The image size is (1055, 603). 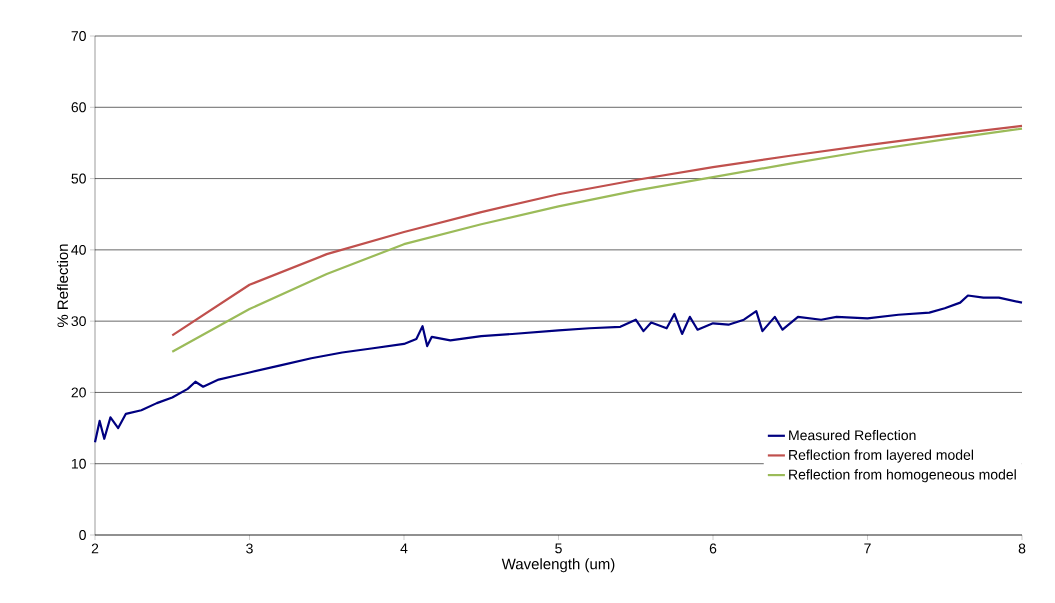 What do you see at coordinates (713, 548) in the screenshot?
I see `x-tick-label: 6` at bounding box center [713, 548].